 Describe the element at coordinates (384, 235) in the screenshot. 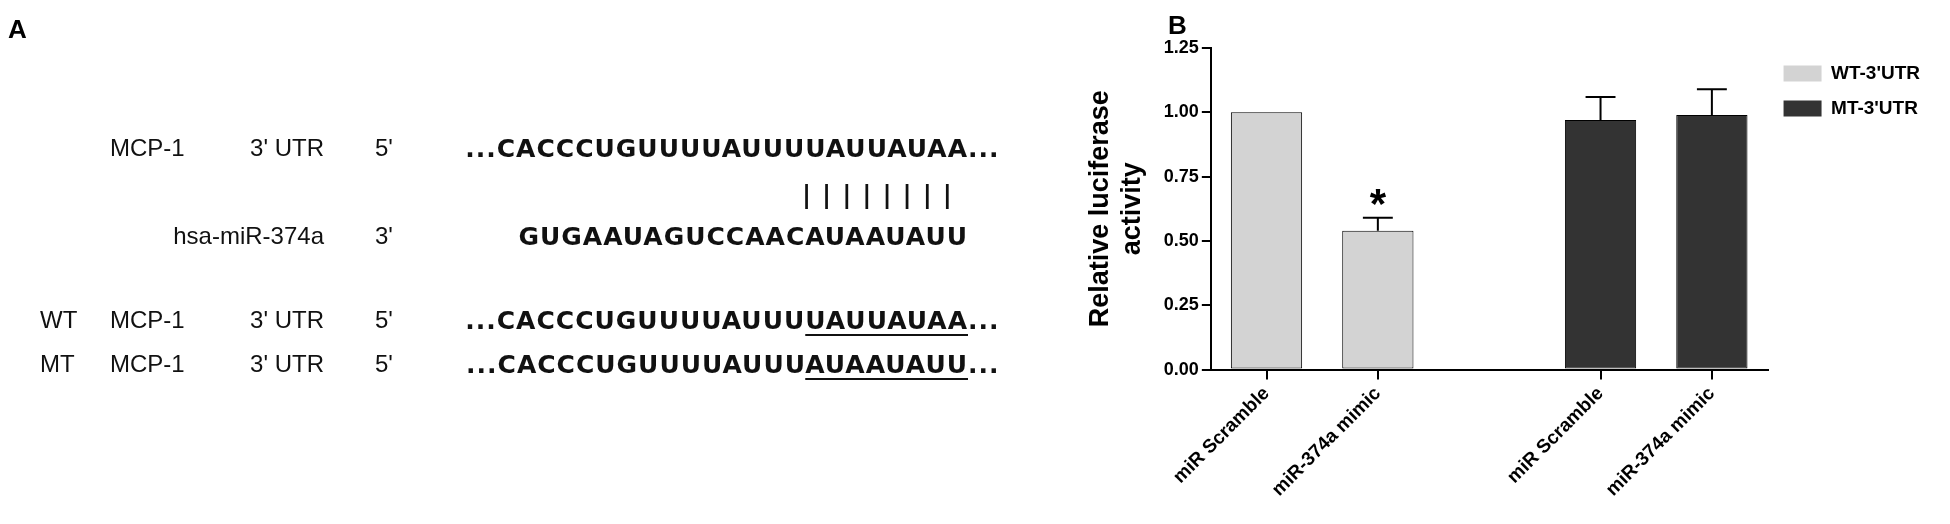

I see `text: 3'` at that location.